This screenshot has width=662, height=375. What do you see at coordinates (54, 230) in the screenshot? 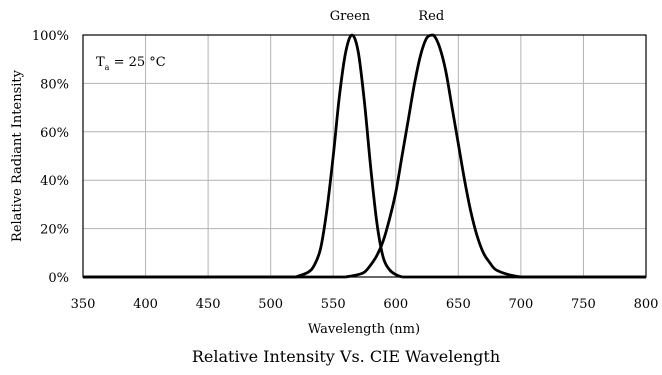
I see `y-tick-label: 20%` at bounding box center [54, 230].